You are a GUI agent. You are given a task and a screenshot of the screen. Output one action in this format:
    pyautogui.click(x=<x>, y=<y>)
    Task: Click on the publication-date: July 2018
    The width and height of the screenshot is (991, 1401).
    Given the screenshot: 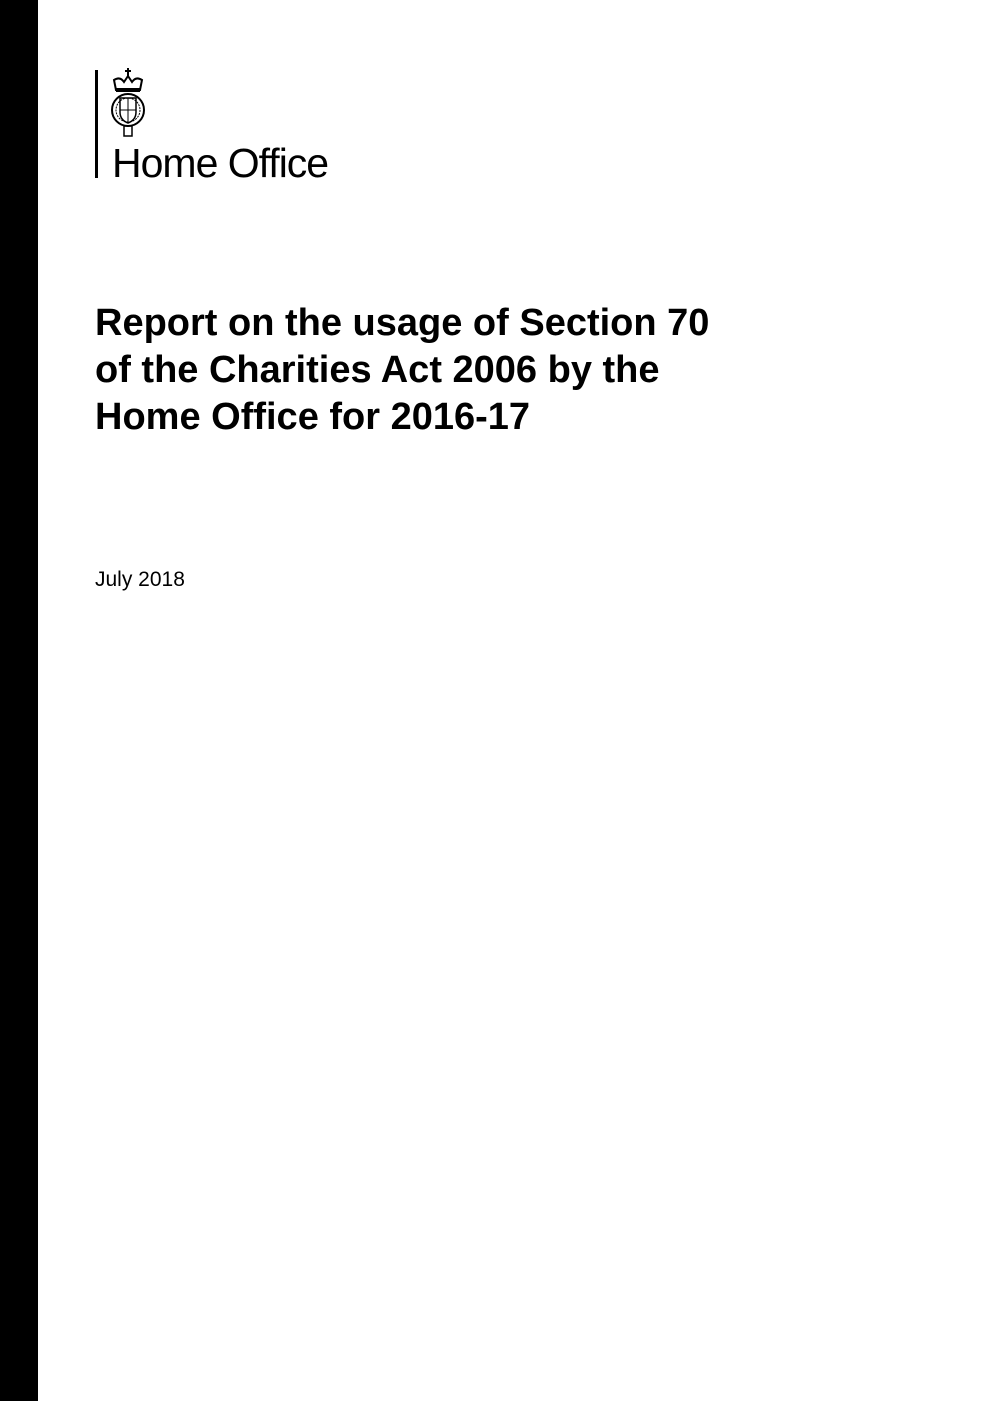 What is the action you would take?
    pyautogui.click(x=140, y=579)
    